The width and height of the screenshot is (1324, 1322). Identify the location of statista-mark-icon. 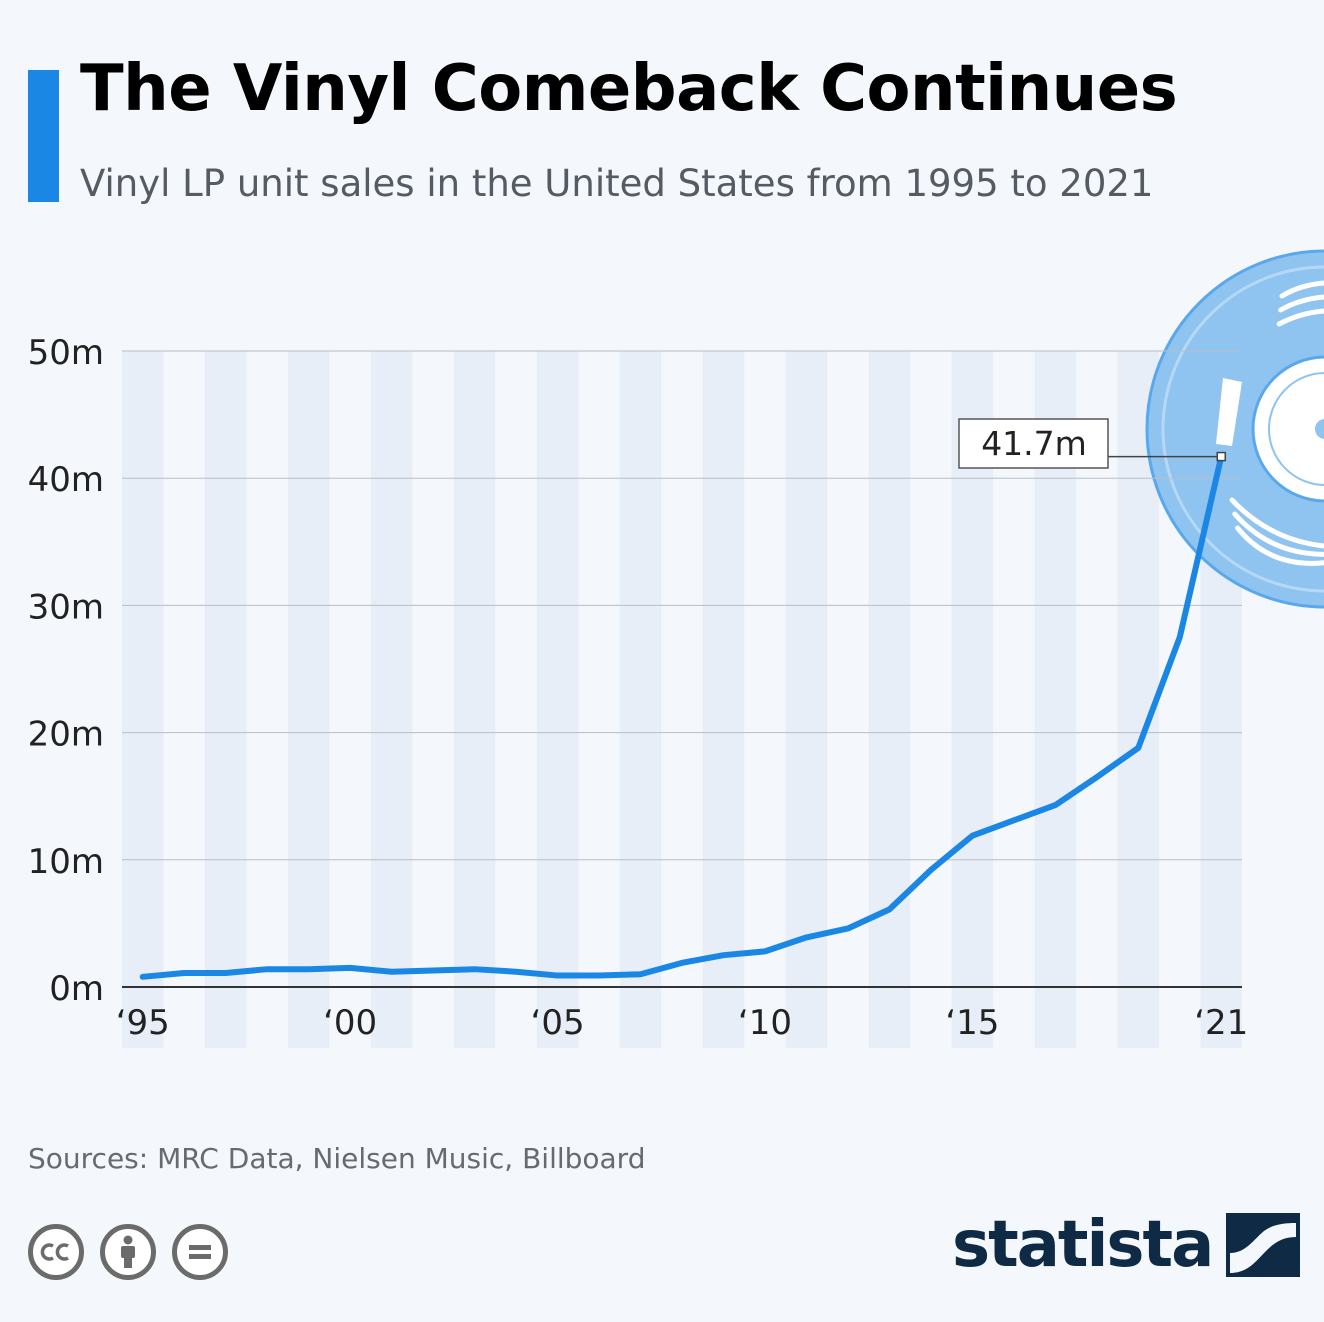
(1263, 1245).